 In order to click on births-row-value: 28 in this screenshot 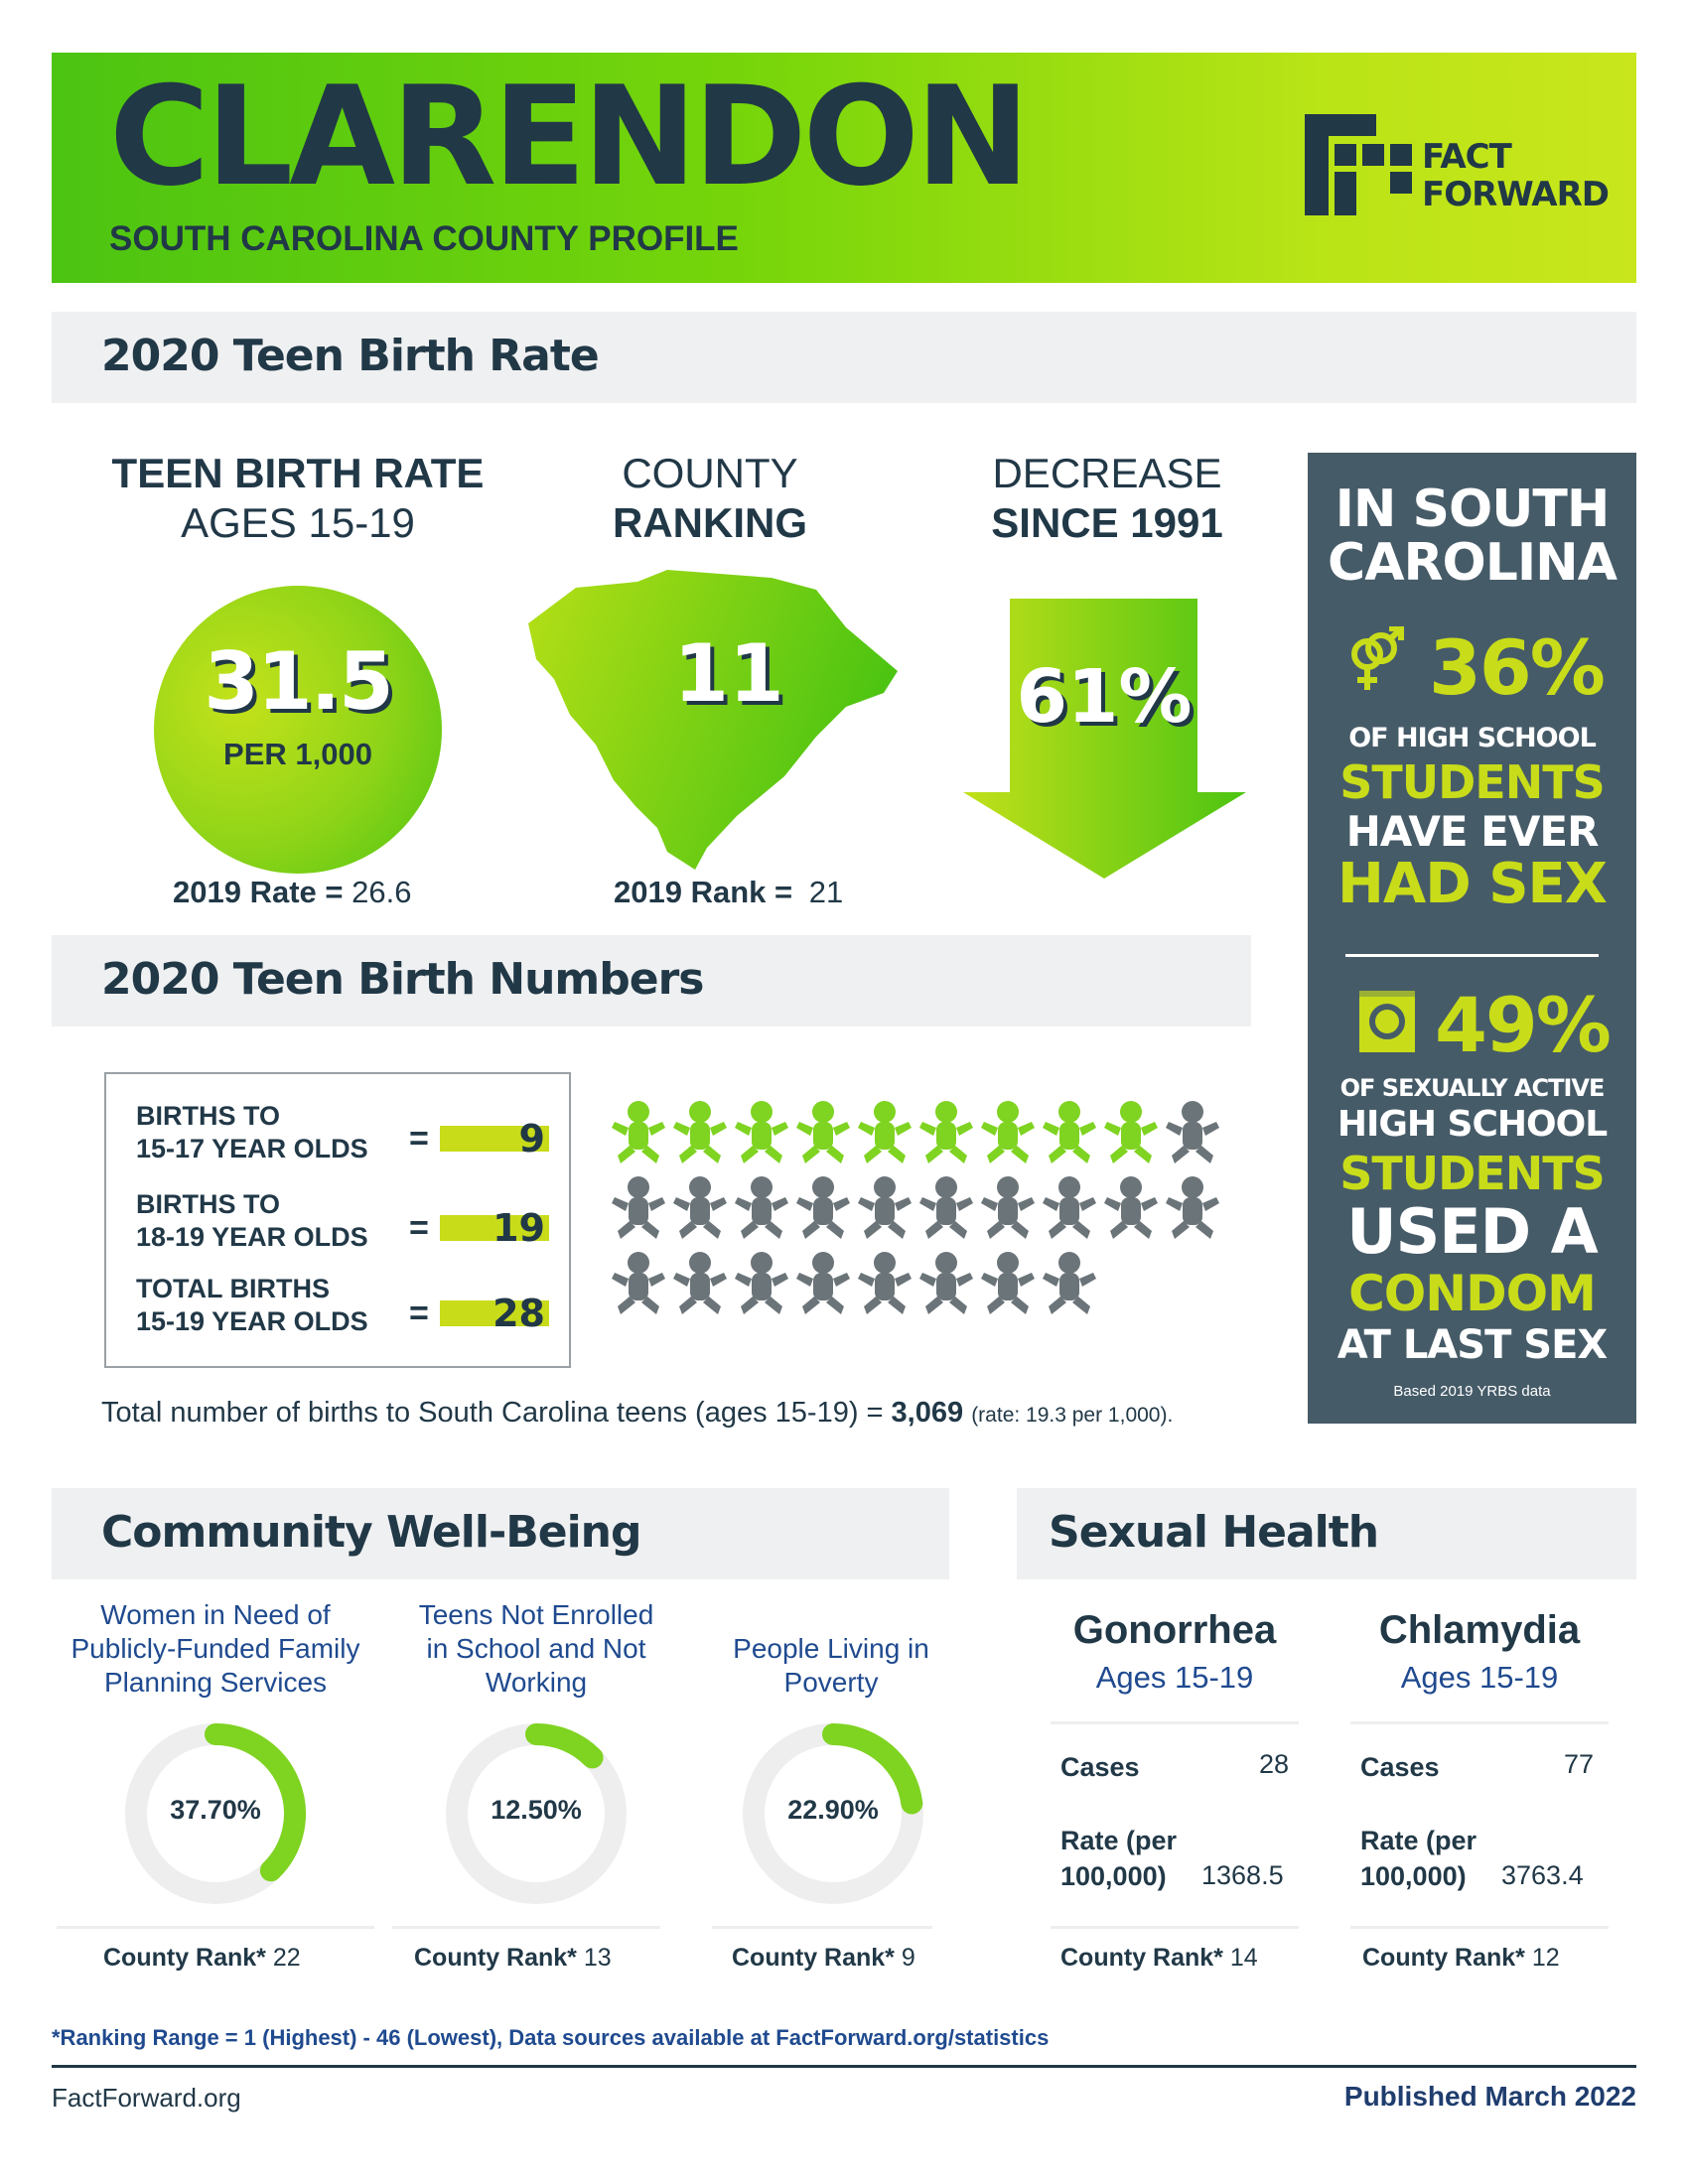, I will do `click(494, 1313)`.